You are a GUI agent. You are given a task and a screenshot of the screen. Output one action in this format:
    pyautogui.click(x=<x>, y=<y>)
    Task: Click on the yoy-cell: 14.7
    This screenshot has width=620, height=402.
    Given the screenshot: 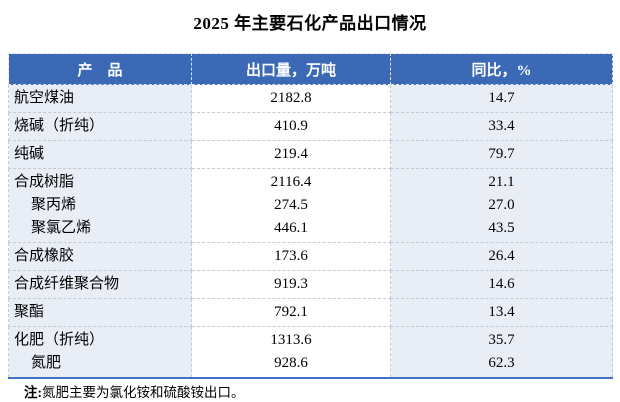 What is the action you would take?
    pyautogui.click(x=501, y=98)
    